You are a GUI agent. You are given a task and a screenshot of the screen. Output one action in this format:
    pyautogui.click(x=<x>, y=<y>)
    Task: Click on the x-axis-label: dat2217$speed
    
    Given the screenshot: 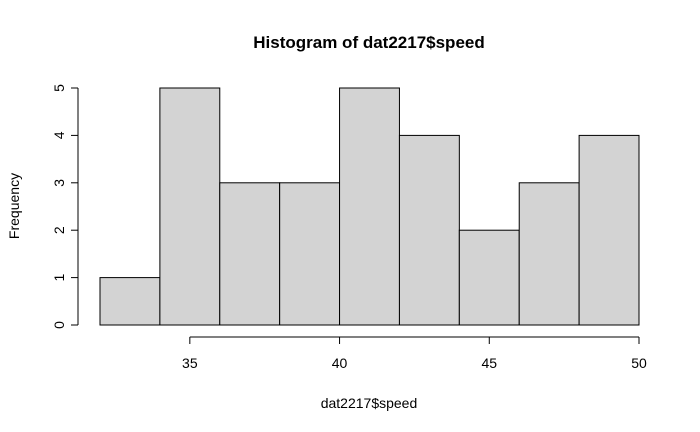 What is the action you would take?
    pyautogui.click(x=369, y=403)
    